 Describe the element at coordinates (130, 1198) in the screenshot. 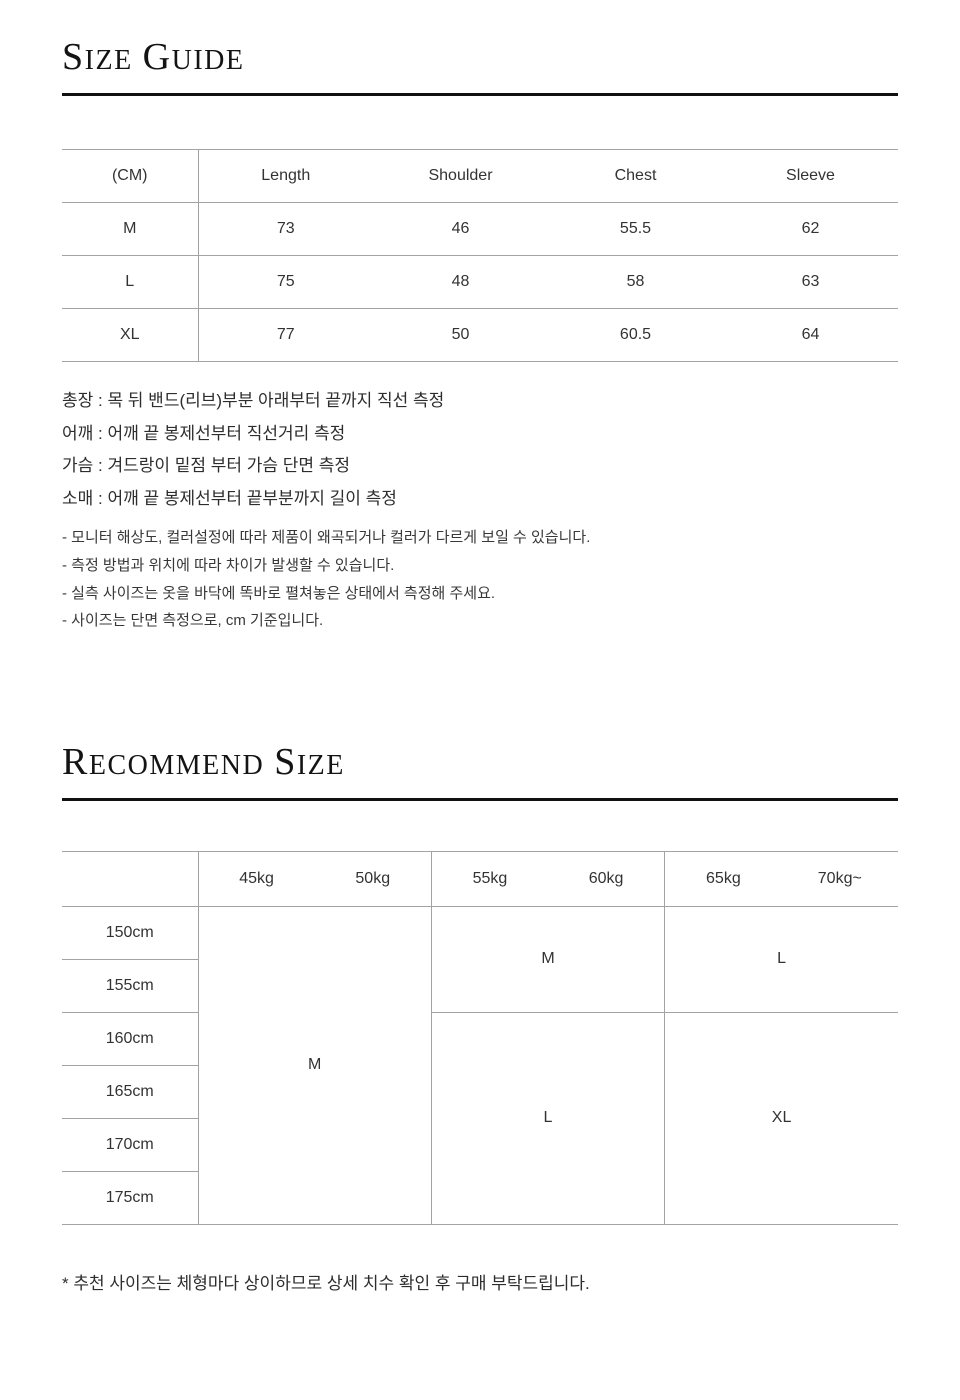

I see `height-label: 175cm` at that location.